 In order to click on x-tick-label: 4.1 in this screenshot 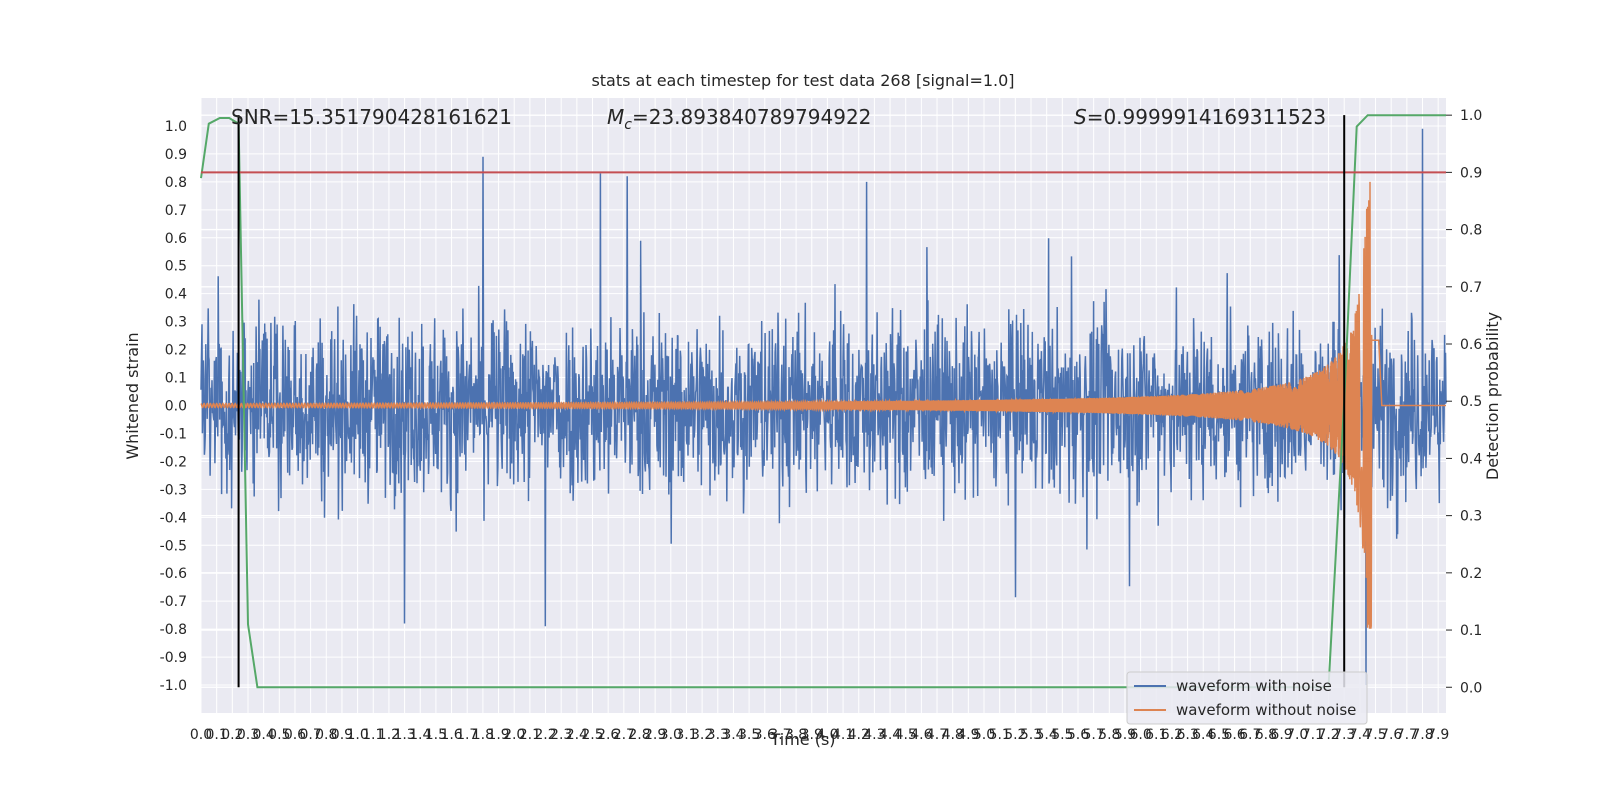, I will do `click(843, 735)`.